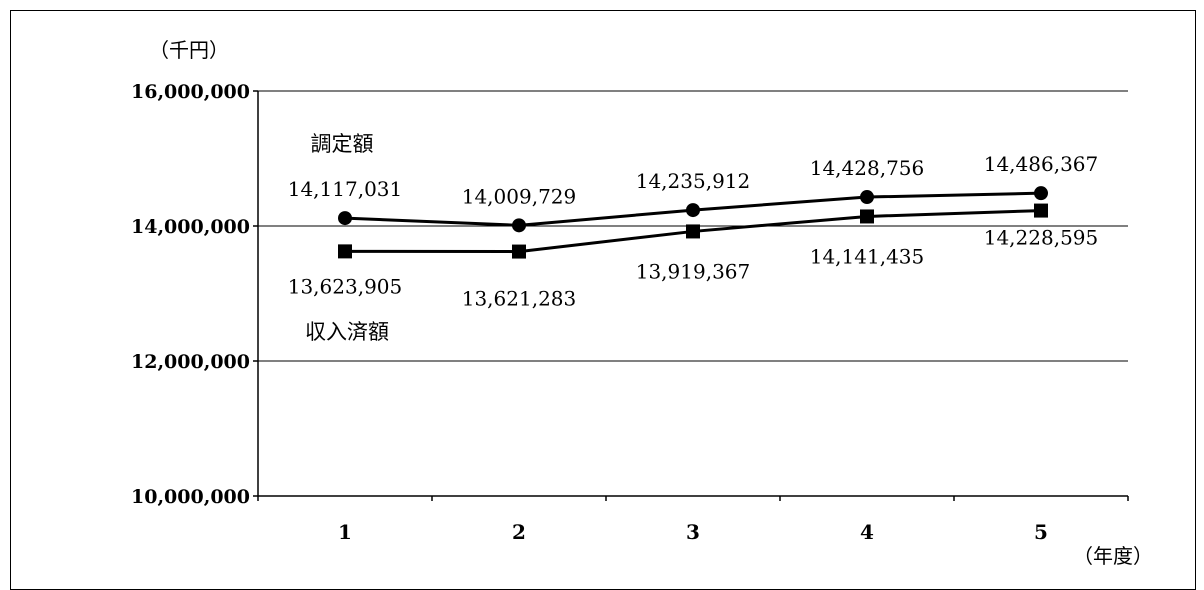  Describe the element at coordinates (347, 332) in the screenshot. I see `series-label-shunyuzumigaku: 収入済額` at that location.